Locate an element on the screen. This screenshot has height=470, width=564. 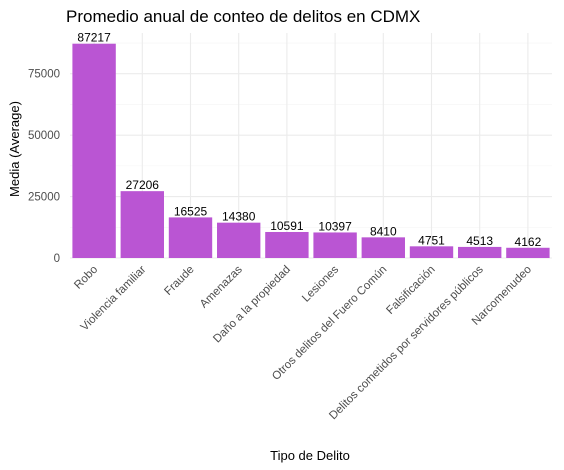
data-label: 16525 is located at coordinates (191, 211).